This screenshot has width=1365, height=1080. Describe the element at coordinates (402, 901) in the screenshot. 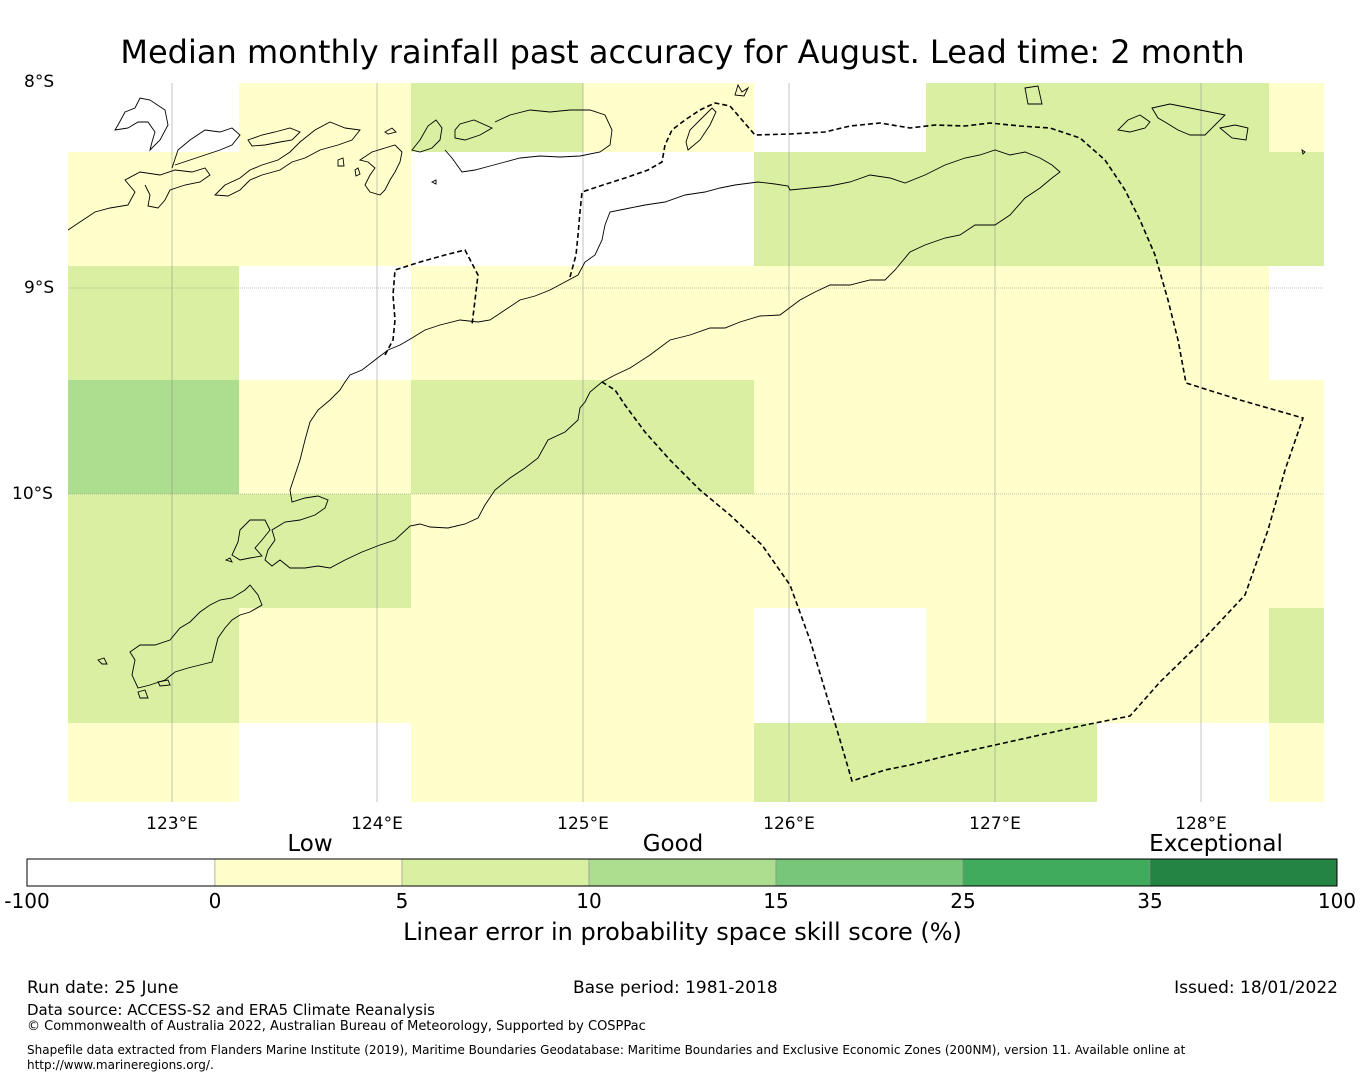

I see `cb-tick-5: 5` at that location.